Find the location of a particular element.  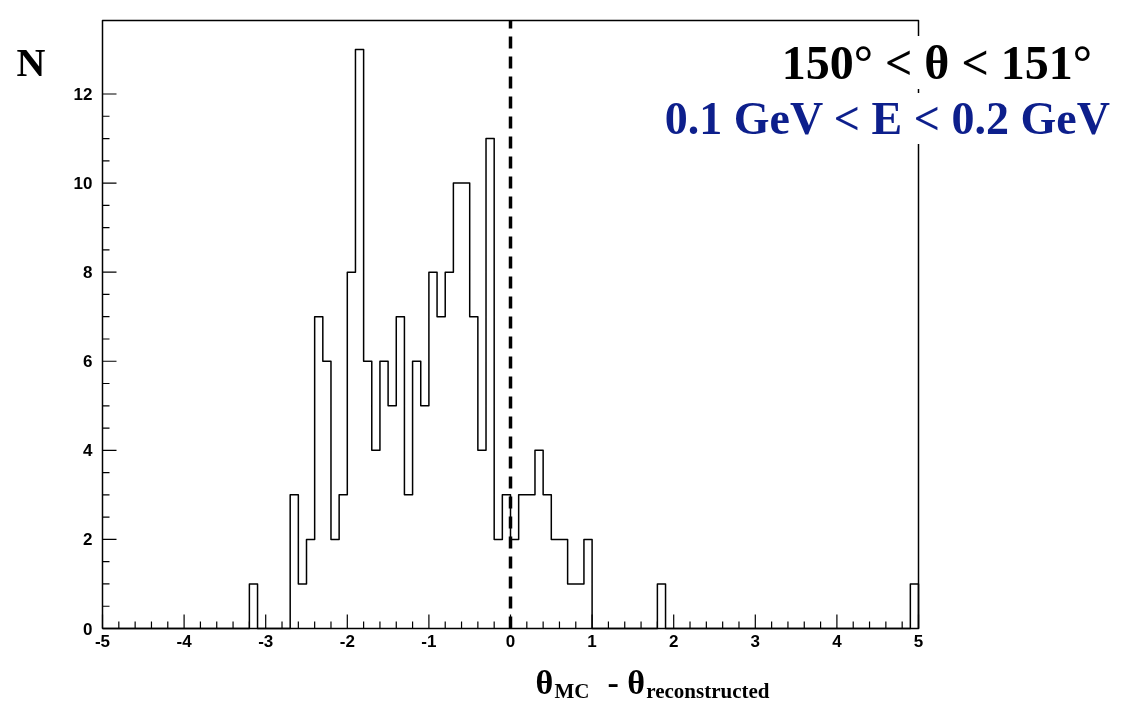

text: 0.1 GeV < E < 0.2 GeV is located at coordinates (887, 118).